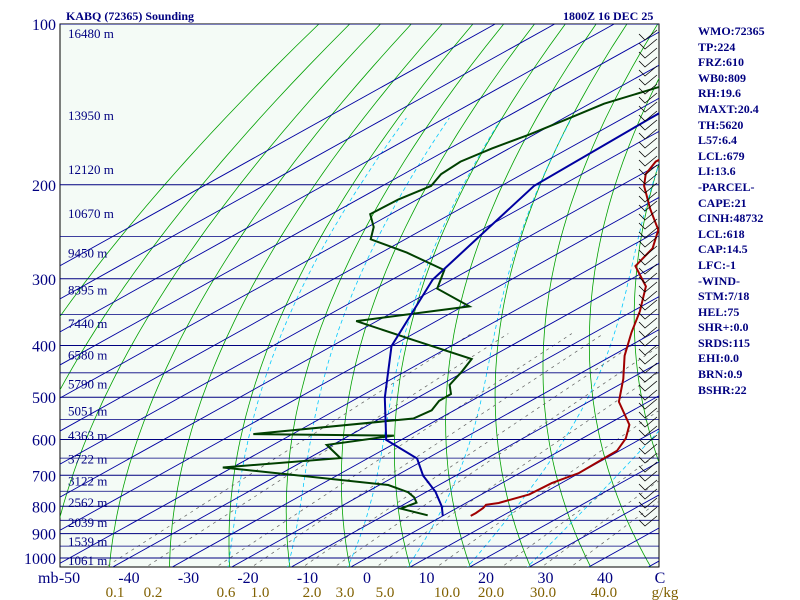  I want to click on pressure-tick-label: 900, so click(44, 535).